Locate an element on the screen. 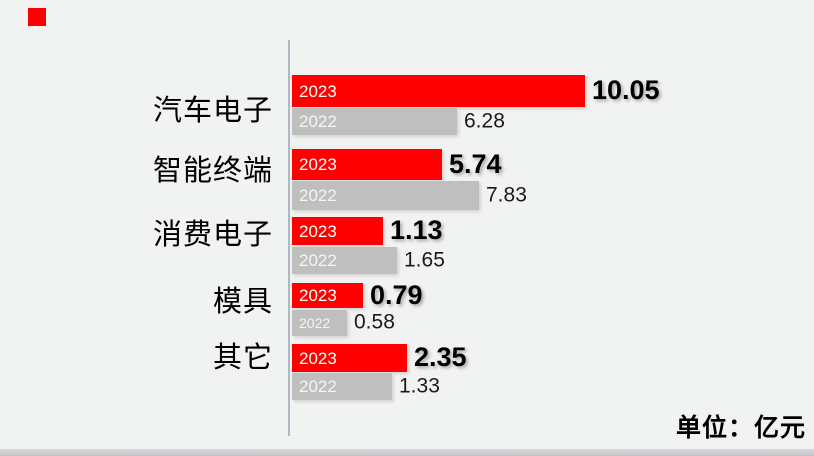 The height and width of the screenshot is (456, 814). category-label: 其它 is located at coordinates (242, 358).